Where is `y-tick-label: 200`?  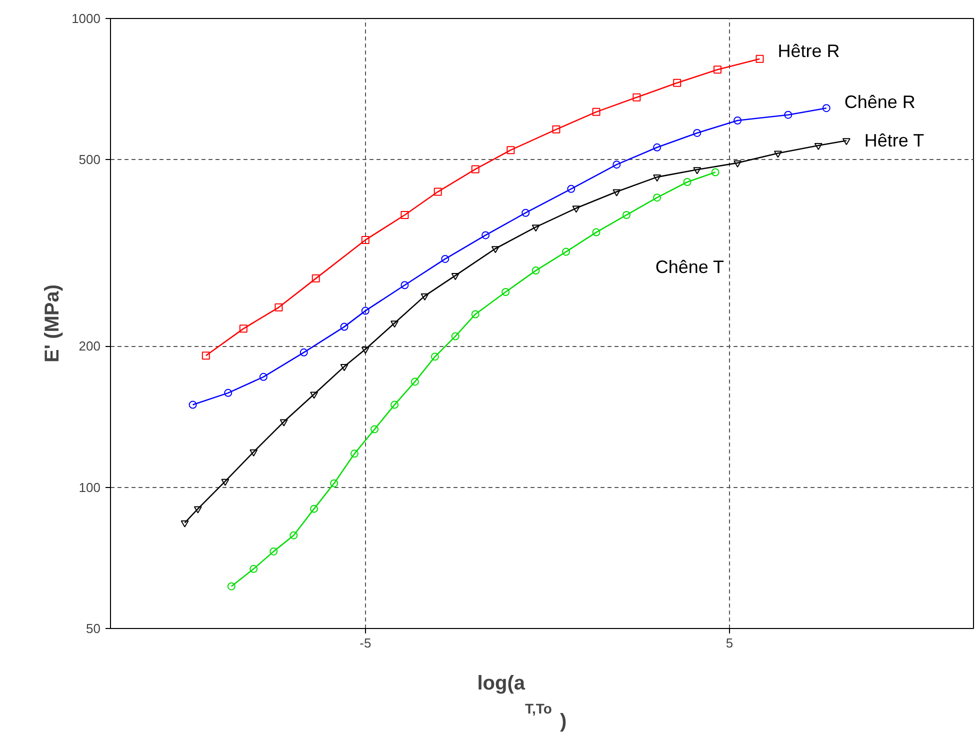
y-tick-label: 200 is located at coordinates (89, 346).